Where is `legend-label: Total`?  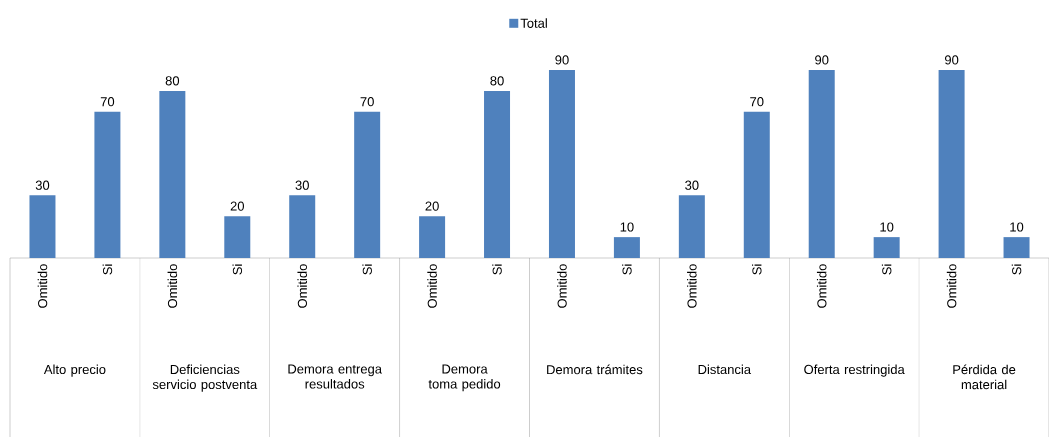 legend-label: Total is located at coordinates (533, 23).